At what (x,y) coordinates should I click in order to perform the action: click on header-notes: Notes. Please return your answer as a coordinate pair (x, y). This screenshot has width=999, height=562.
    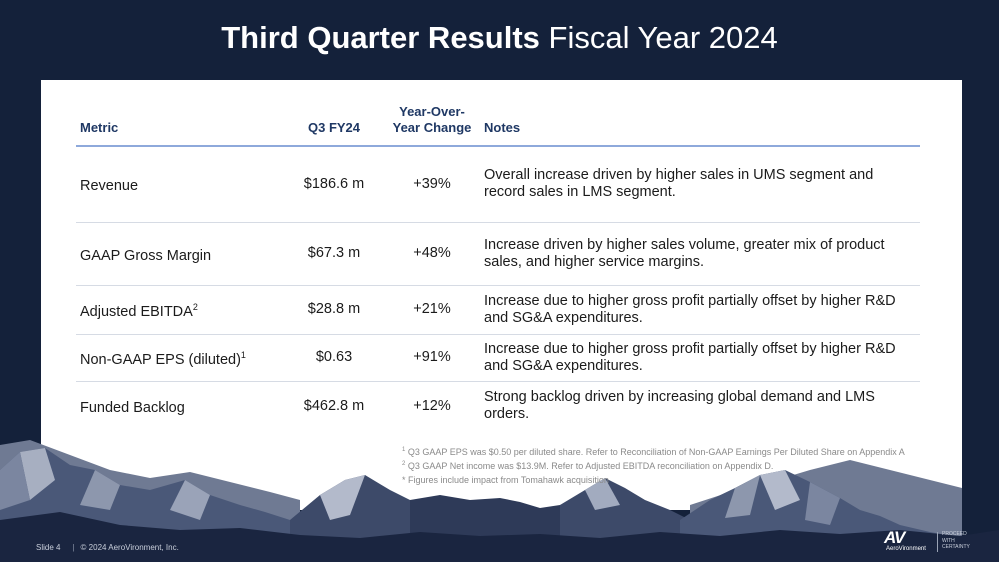
    Looking at the image, I should click on (700, 121).